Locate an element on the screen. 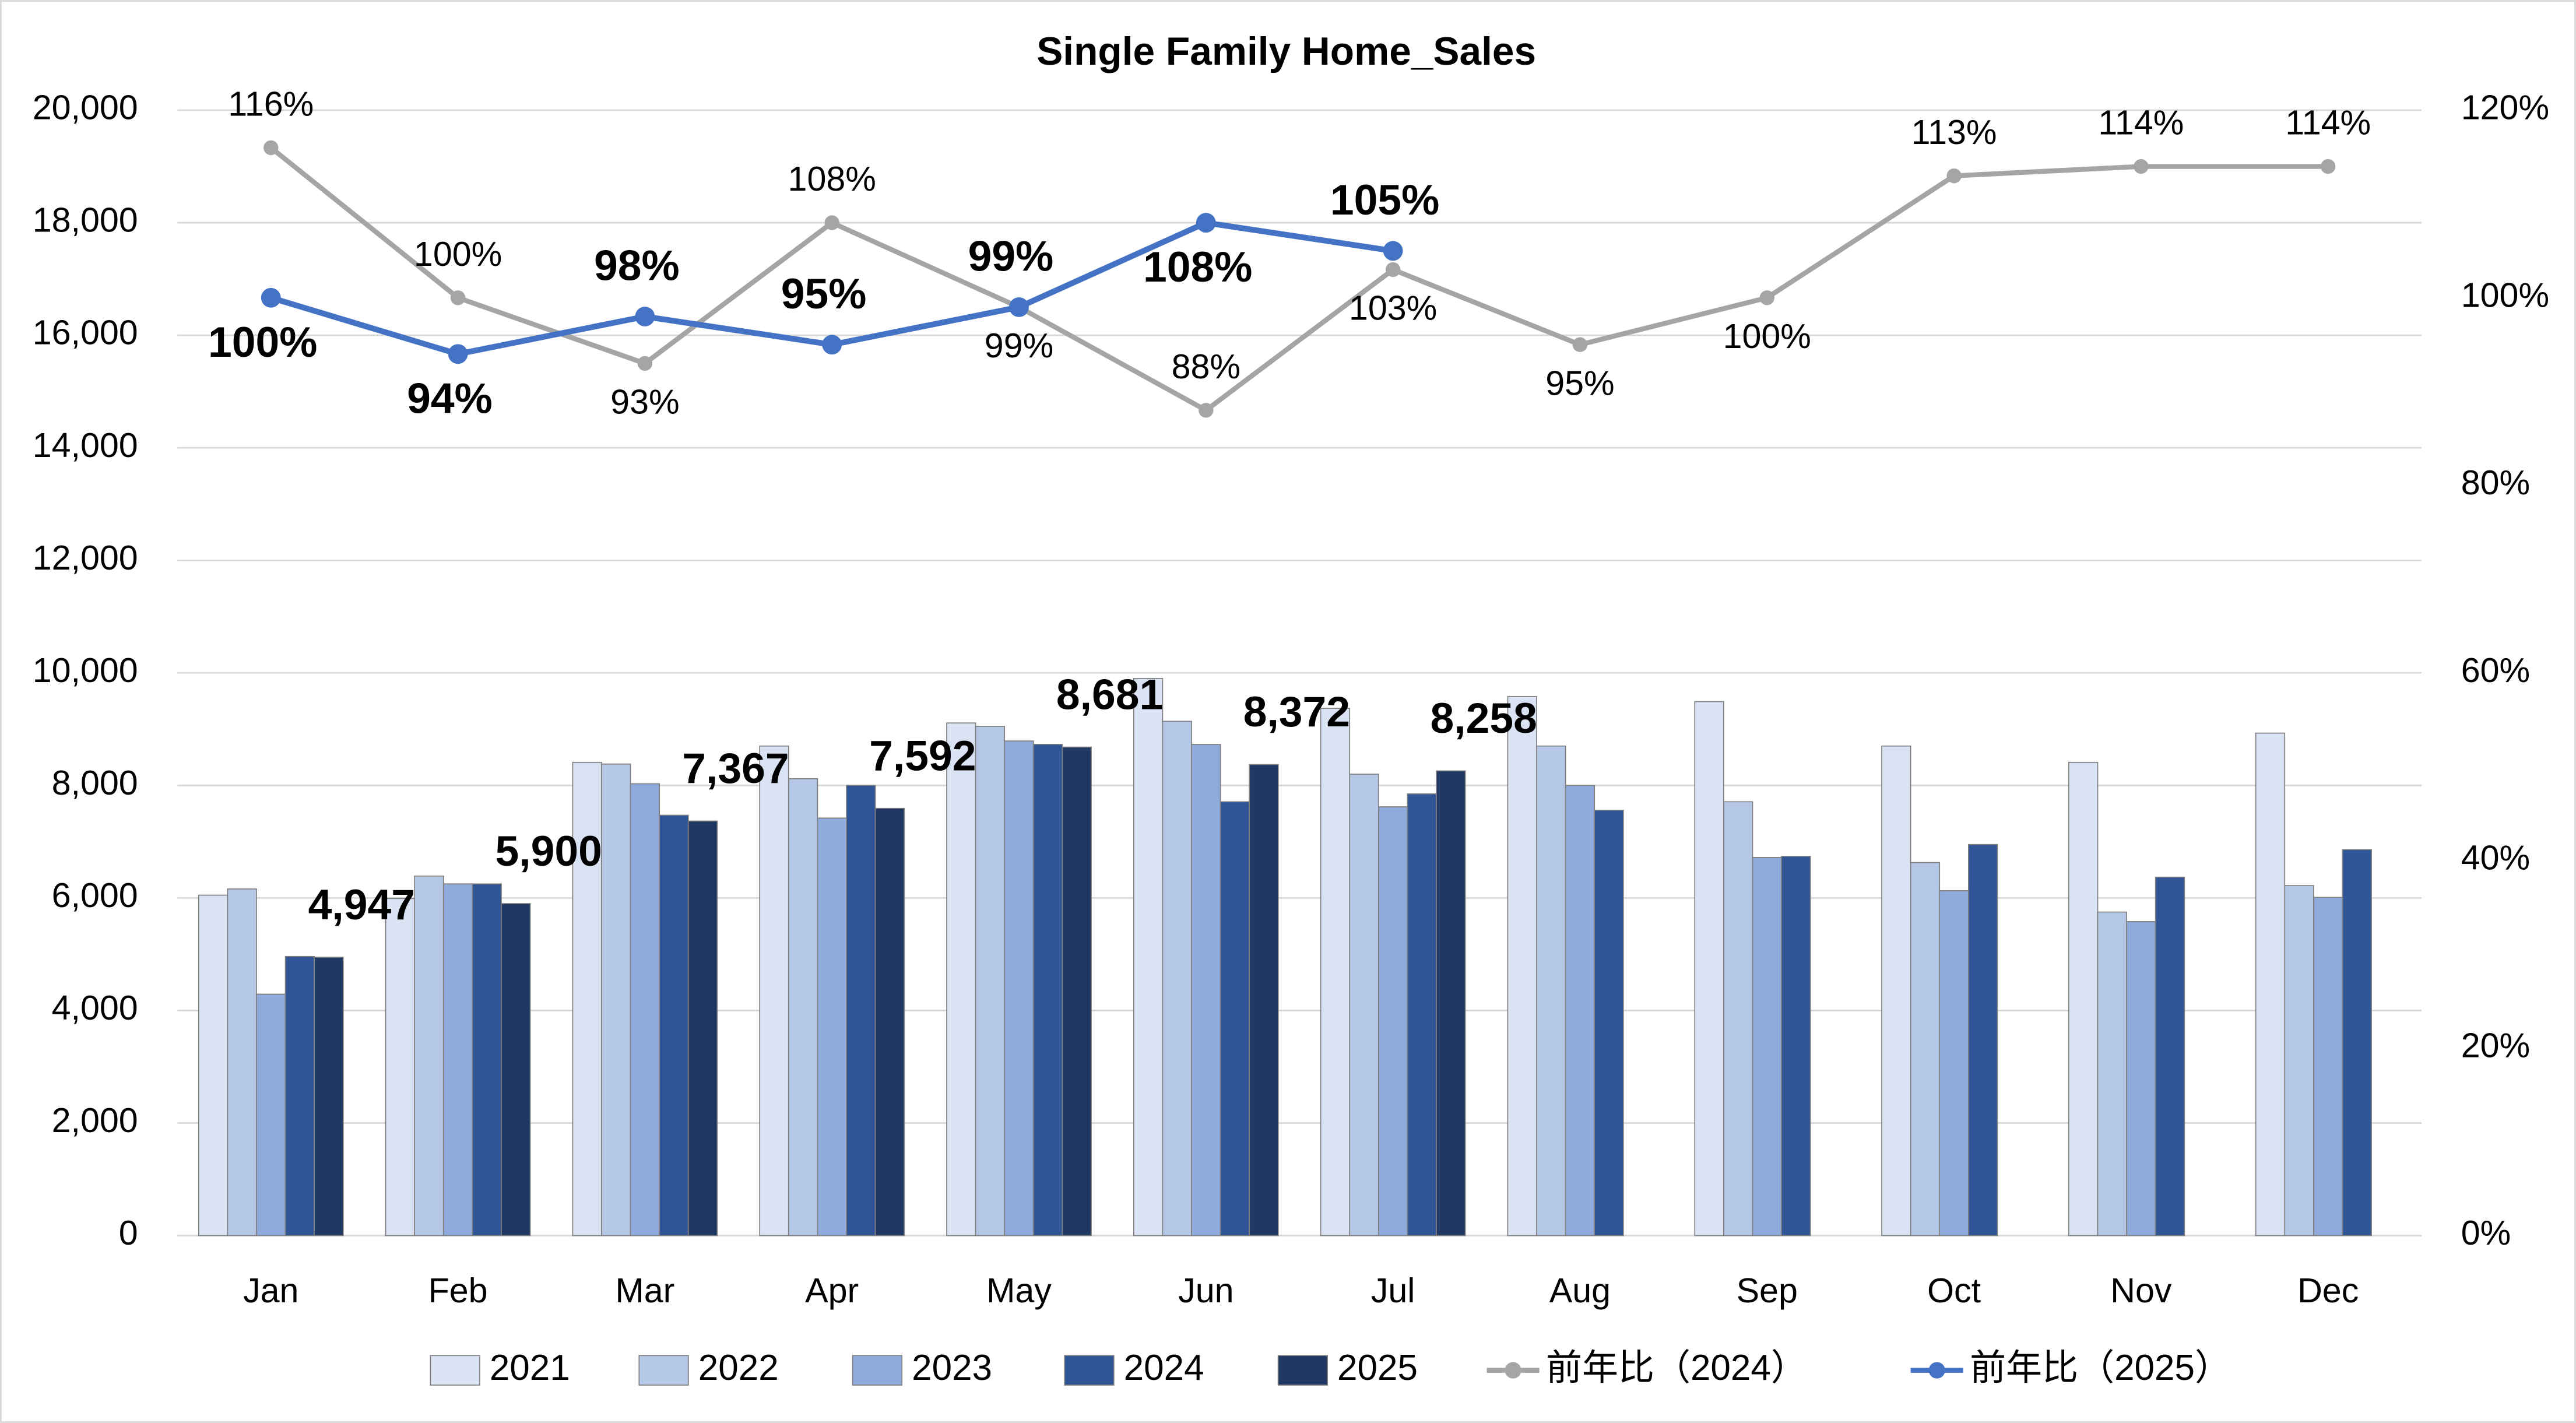 The width and height of the screenshot is (2576, 1423). y-tick-label: 8,000 is located at coordinates (95, 782).